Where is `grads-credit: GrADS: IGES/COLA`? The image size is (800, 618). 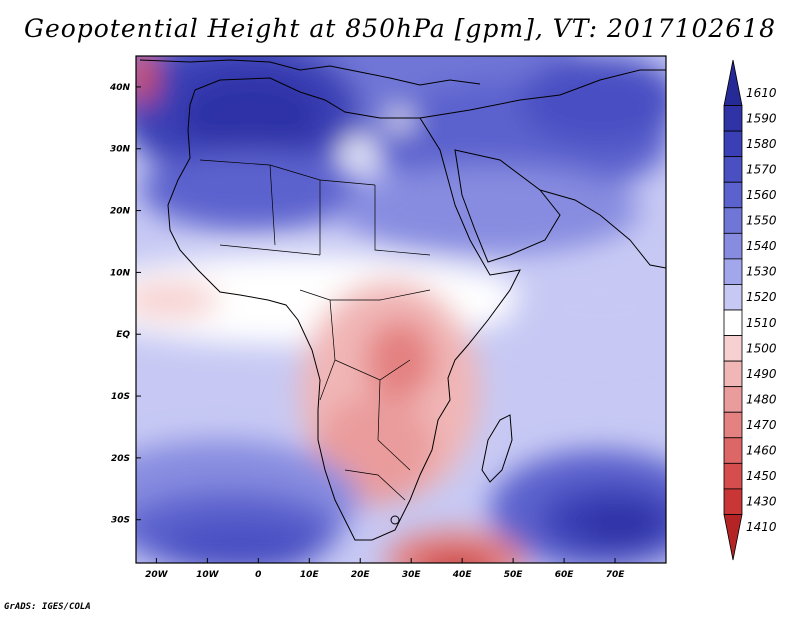 grads-credit: GrADS: IGES/COLA is located at coordinates (47, 607).